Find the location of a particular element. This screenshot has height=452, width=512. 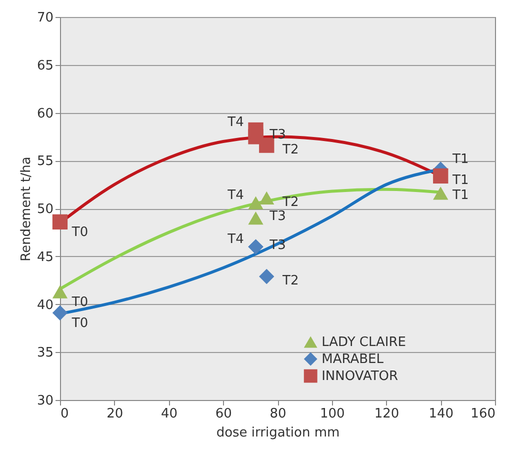

x-tick-label: 120 is located at coordinates (387, 414).